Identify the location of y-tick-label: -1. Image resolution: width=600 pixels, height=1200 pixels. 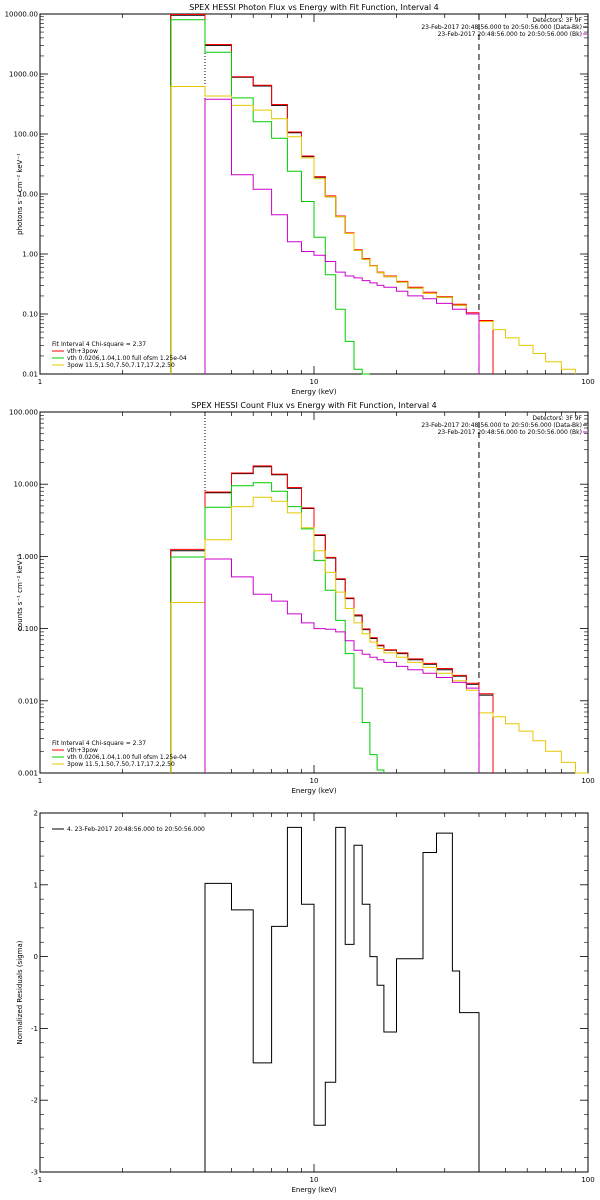
(34, 1029).